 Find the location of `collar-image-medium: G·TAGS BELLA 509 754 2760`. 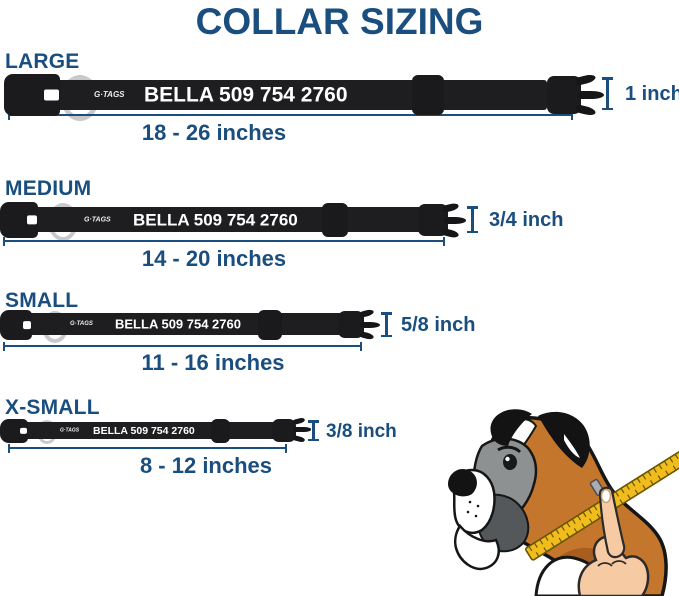

collar-image-medium: G·TAGS BELLA 509 754 2760 is located at coordinates (235, 220).